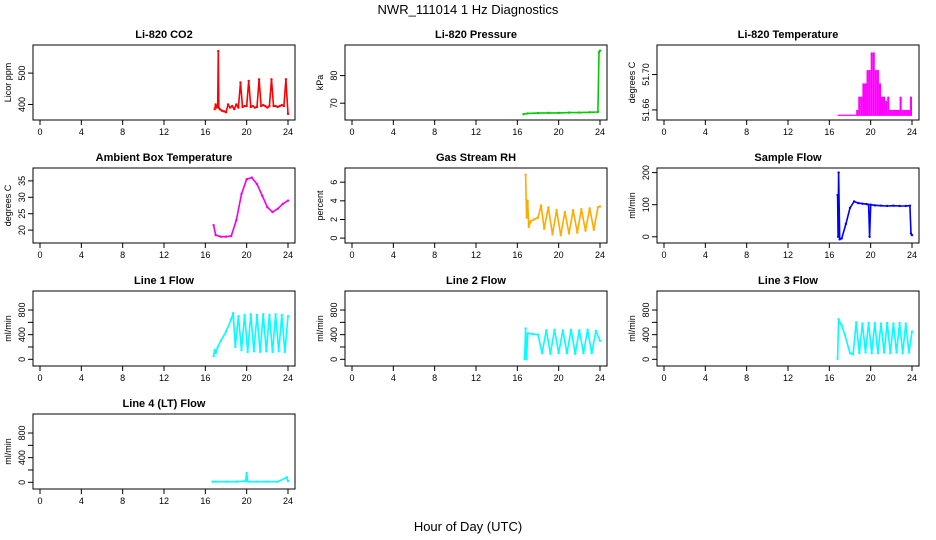 This screenshot has width=936, height=540. I want to click on x-tick-label: 4, so click(705, 132).